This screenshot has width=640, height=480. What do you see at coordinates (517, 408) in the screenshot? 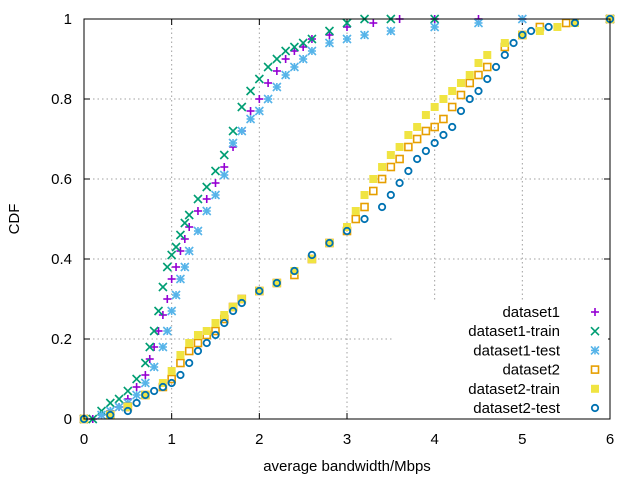
I see `legend-label: dataset2-test` at bounding box center [517, 408].